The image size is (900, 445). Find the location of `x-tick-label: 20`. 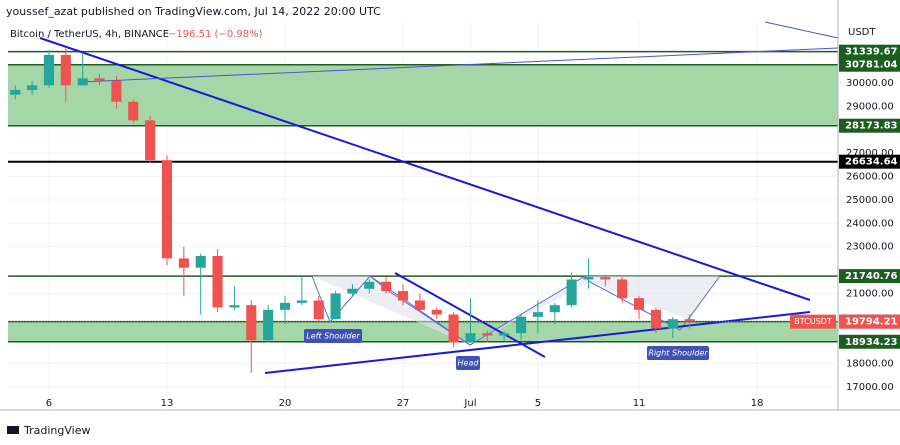

x-tick-label: 20 is located at coordinates (285, 403).